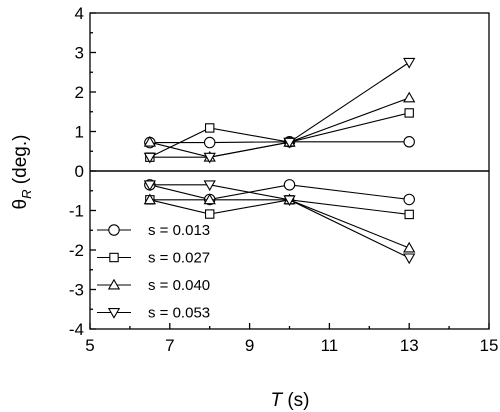 Image resolution: width=500 pixels, height=412 pixels. What do you see at coordinates (79, 92) in the screenshot?
I see `y-tick-label: 2` at bounding box center [79, 92].